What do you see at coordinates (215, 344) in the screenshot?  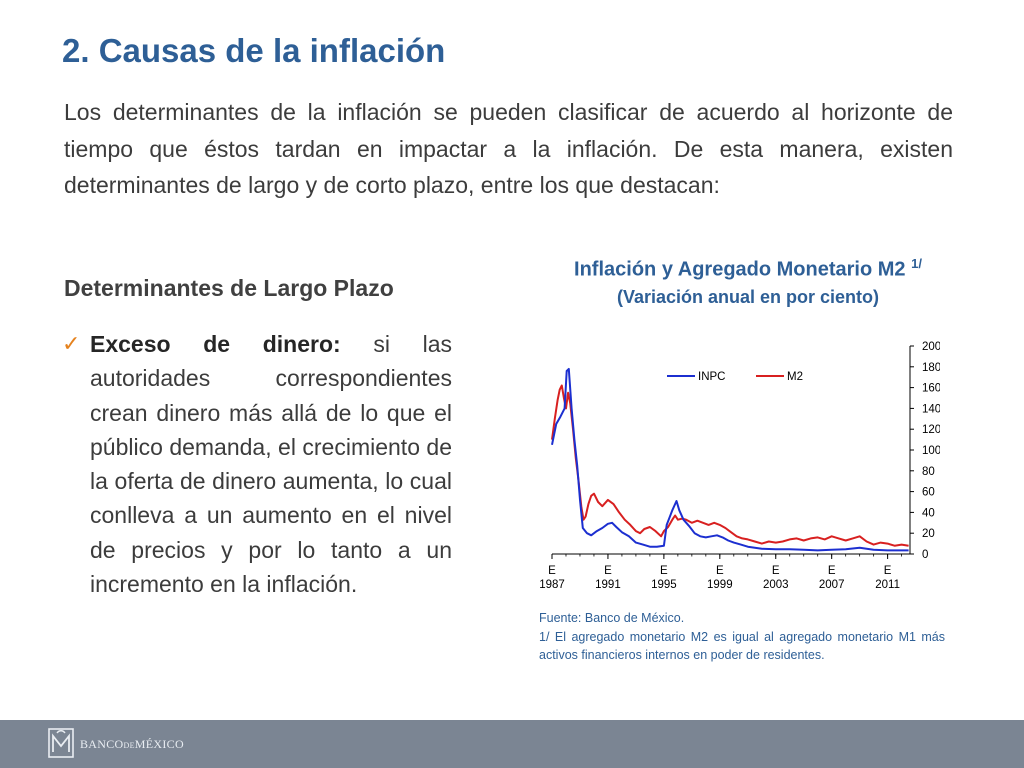 I see `bullet-term: Exceso de dinero:` at bounding box center [215, 344].